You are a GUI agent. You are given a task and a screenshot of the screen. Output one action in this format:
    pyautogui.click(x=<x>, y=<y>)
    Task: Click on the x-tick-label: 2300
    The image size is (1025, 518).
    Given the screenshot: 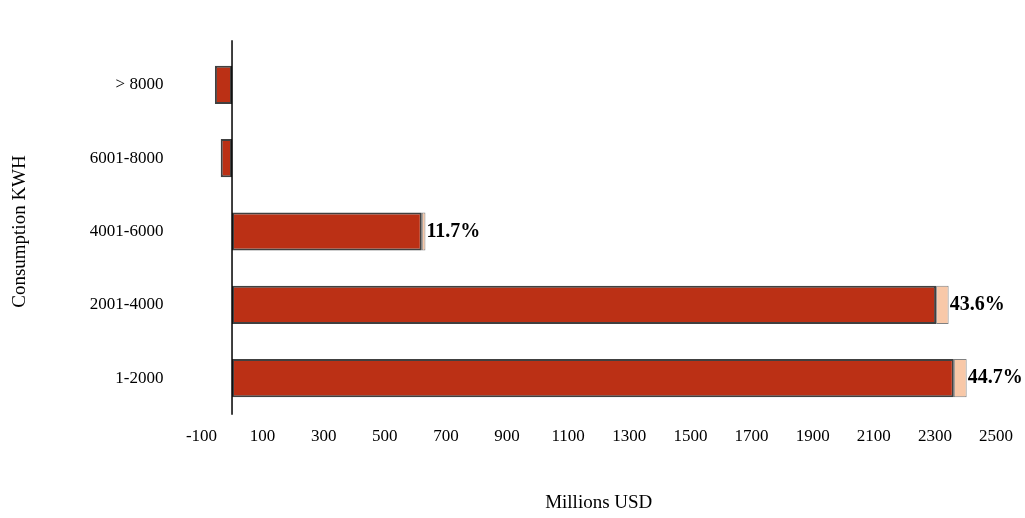 What is the action you would take?
    pyautogui.click(x=934, y=436)
    